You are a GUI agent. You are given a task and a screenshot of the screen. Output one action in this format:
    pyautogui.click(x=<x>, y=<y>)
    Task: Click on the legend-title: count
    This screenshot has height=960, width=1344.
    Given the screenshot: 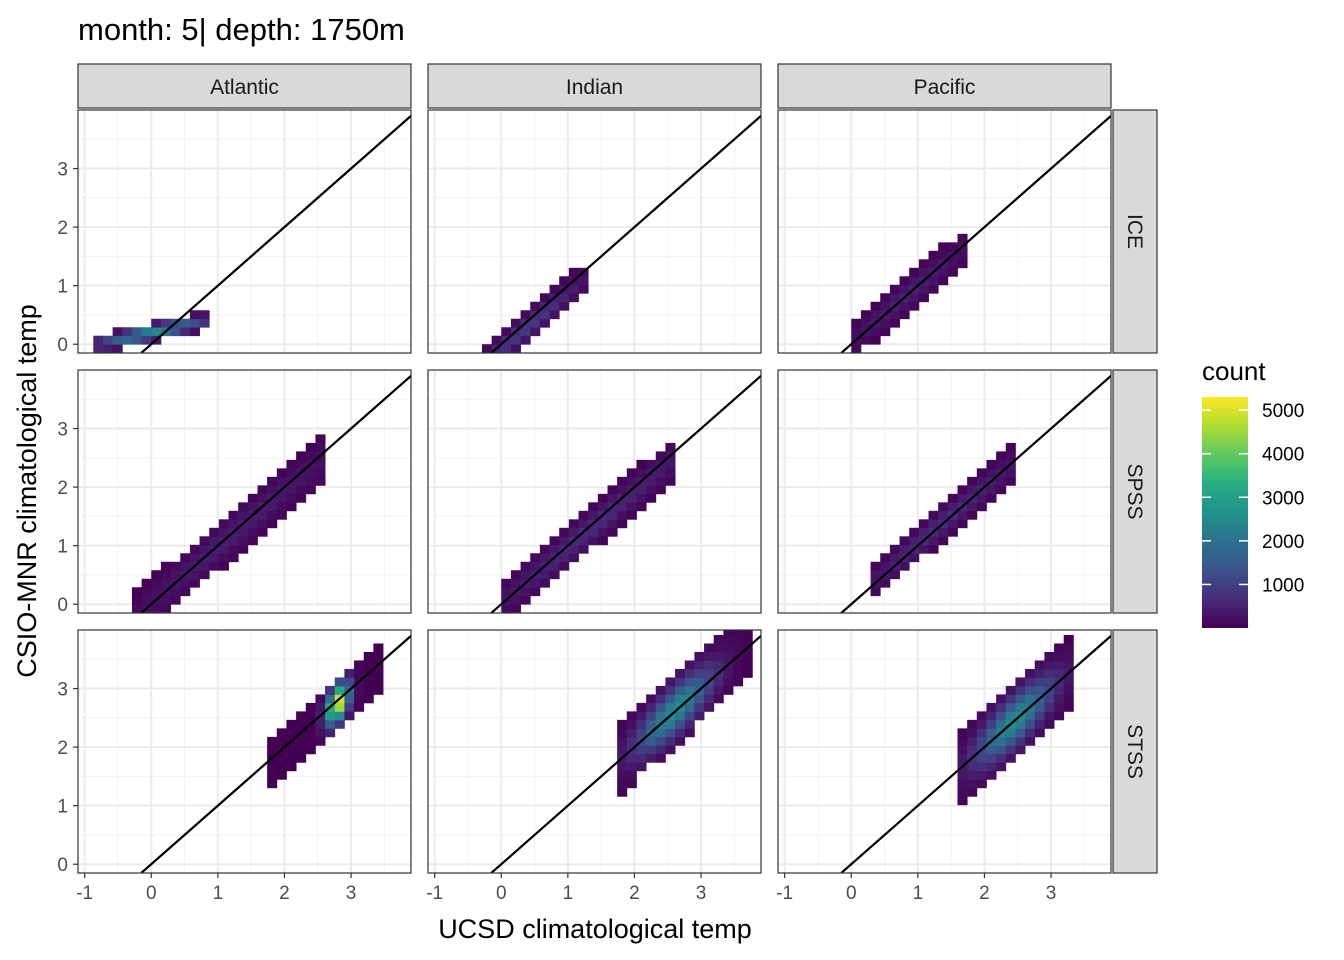 What is the action you would take?
    pyautogui.click(x=1234, y=371)
    